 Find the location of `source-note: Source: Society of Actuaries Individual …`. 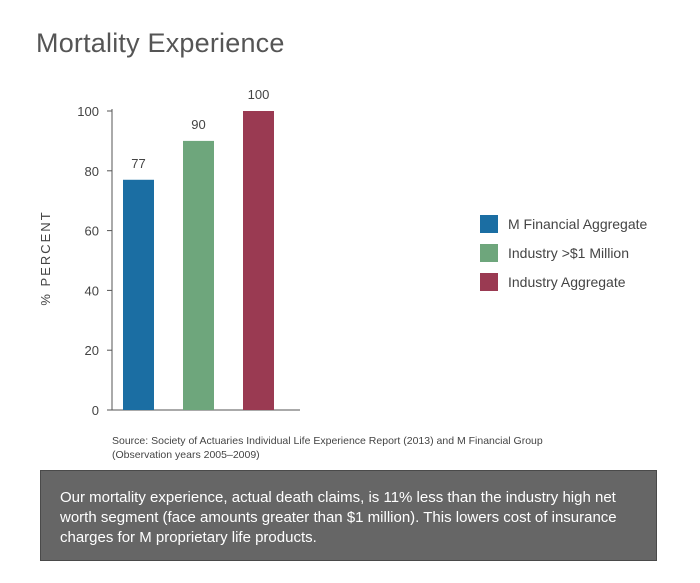

source-note: Source: Society of Actuaries Individual … is located at coordinates (352, 448).